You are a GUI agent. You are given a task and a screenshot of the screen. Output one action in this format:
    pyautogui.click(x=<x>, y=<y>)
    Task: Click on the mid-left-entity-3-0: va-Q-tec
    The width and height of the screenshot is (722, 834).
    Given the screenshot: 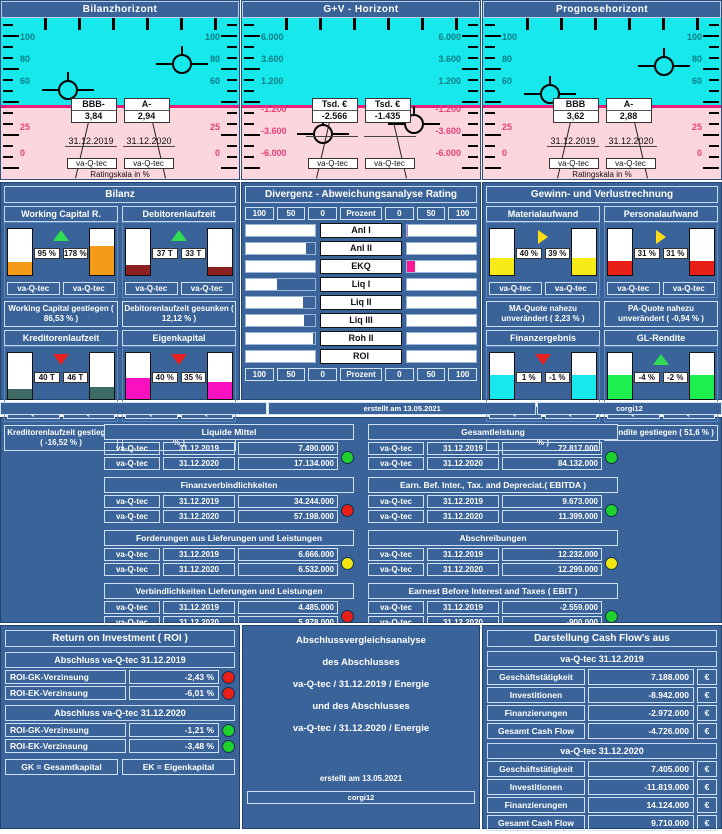 What is the action you would take?
    pyautogui.click(x=132, y=607)
    